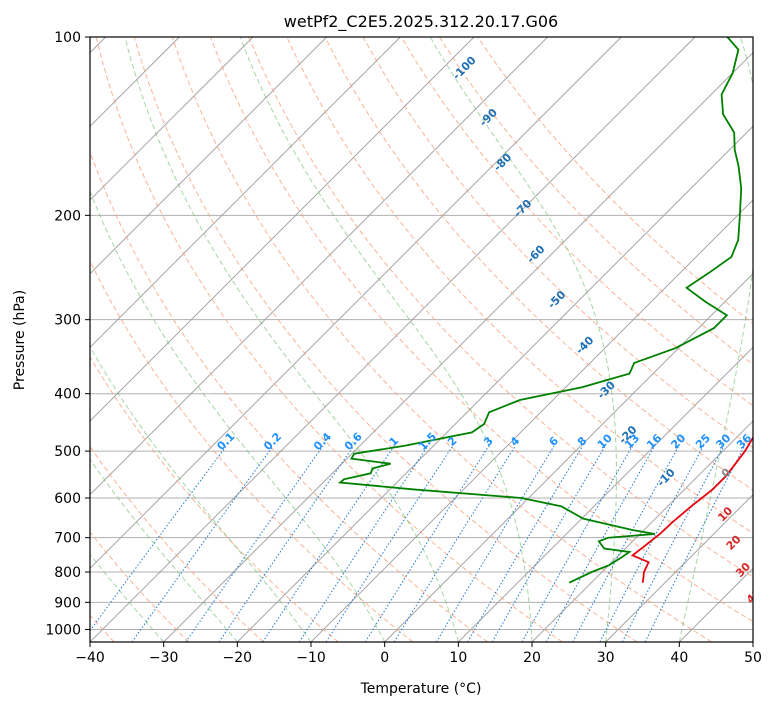  I want to click on y-tick-label: 700, so click(67, 539).